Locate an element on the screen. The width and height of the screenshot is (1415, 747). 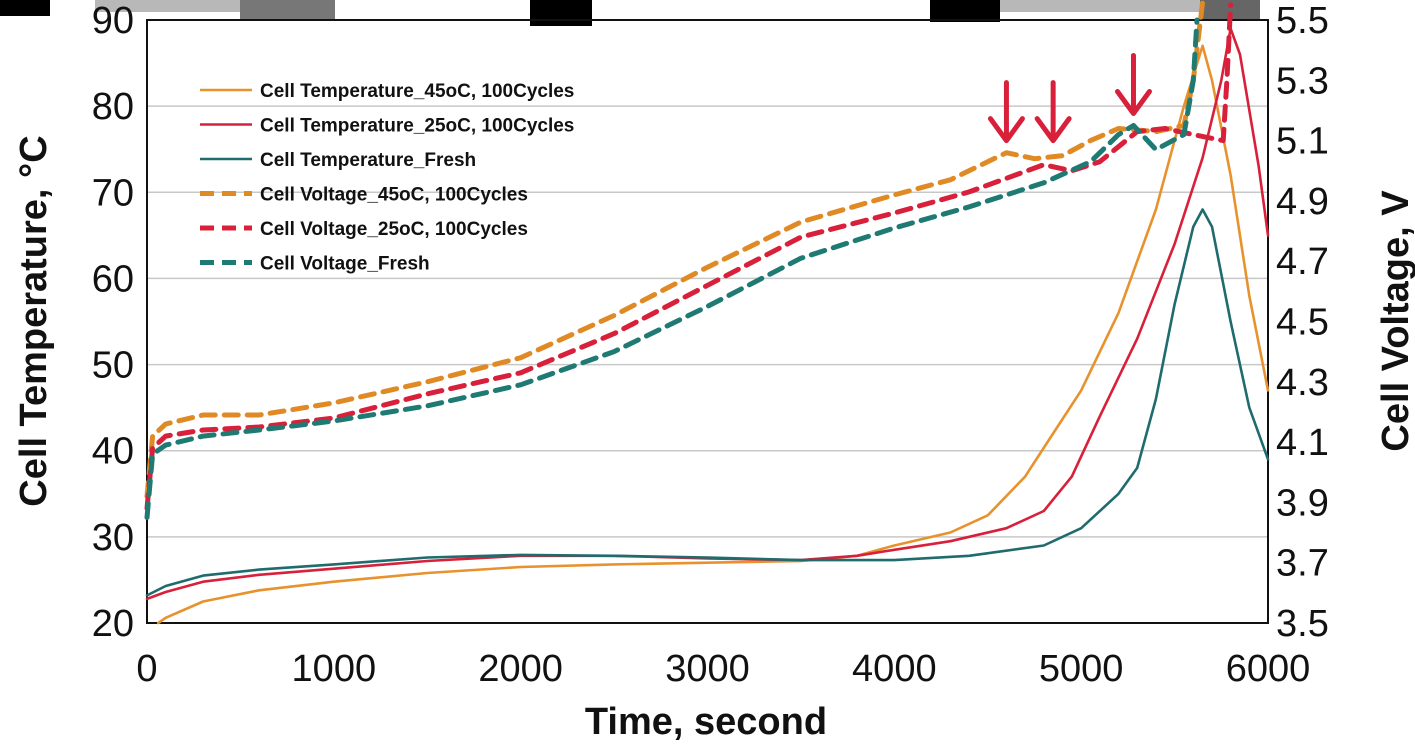
y-left-tick-label: 30 is located at coordinates (113, 538).